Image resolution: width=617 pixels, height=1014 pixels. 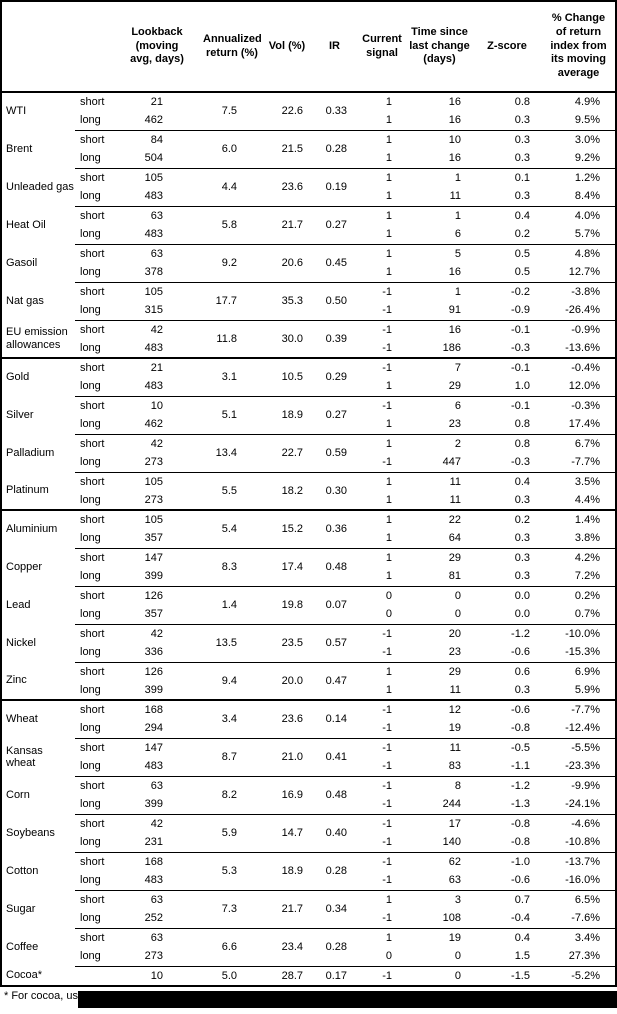 I want to click on header-ir: IR, so click(x=334, y=47).